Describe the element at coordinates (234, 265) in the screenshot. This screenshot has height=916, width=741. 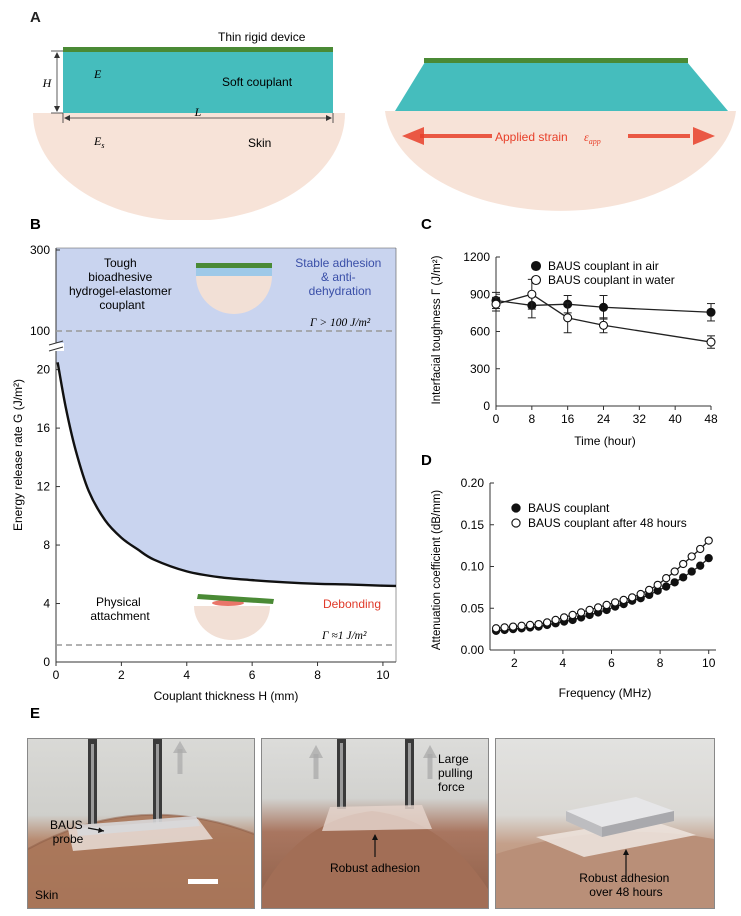
I see `inset-device-stable` at that location.